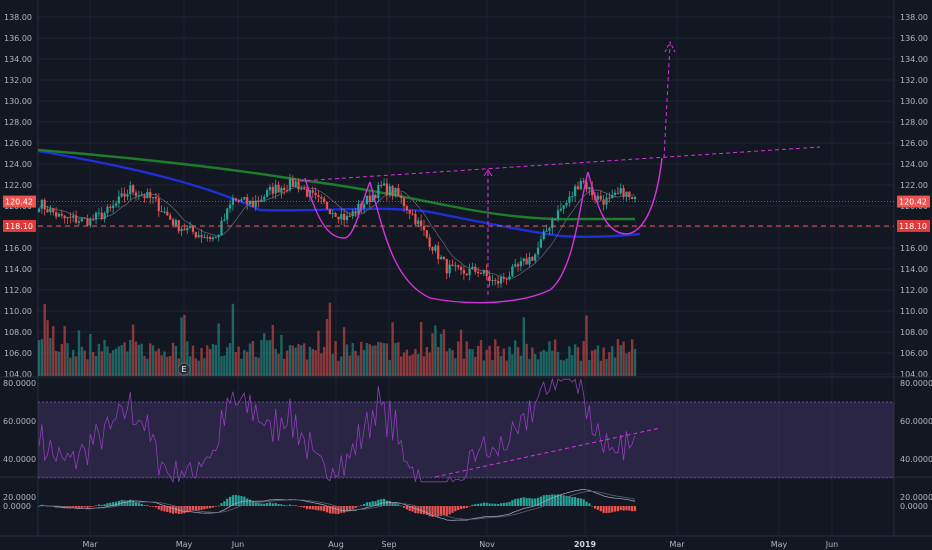 The height and width of the screenshot is (550, 932). I want to click on price-tick-right: 114.00, so click(914, 269).